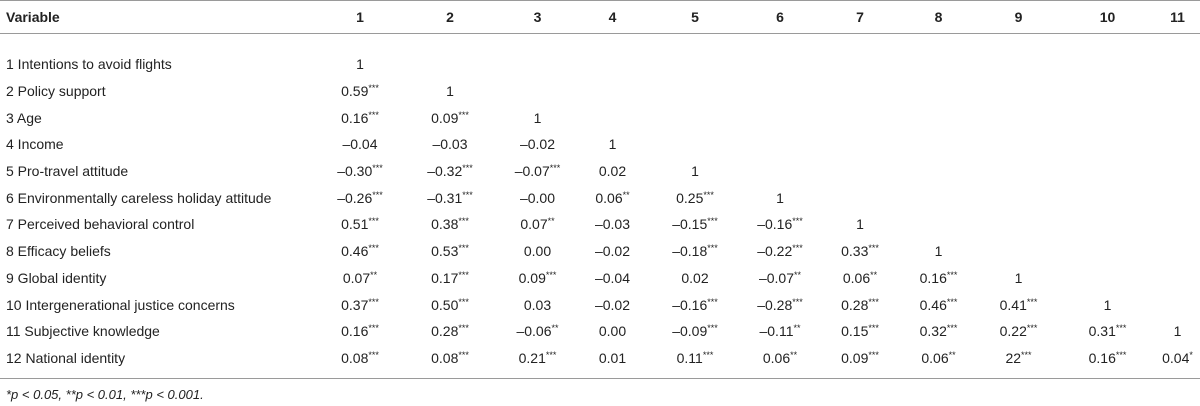 This screenshot has width=1200, height=406. Describe the element at coordinates (120, 304) in the screenshot. I see `row-label: 10 Intergenerational justice concerns` at that location.